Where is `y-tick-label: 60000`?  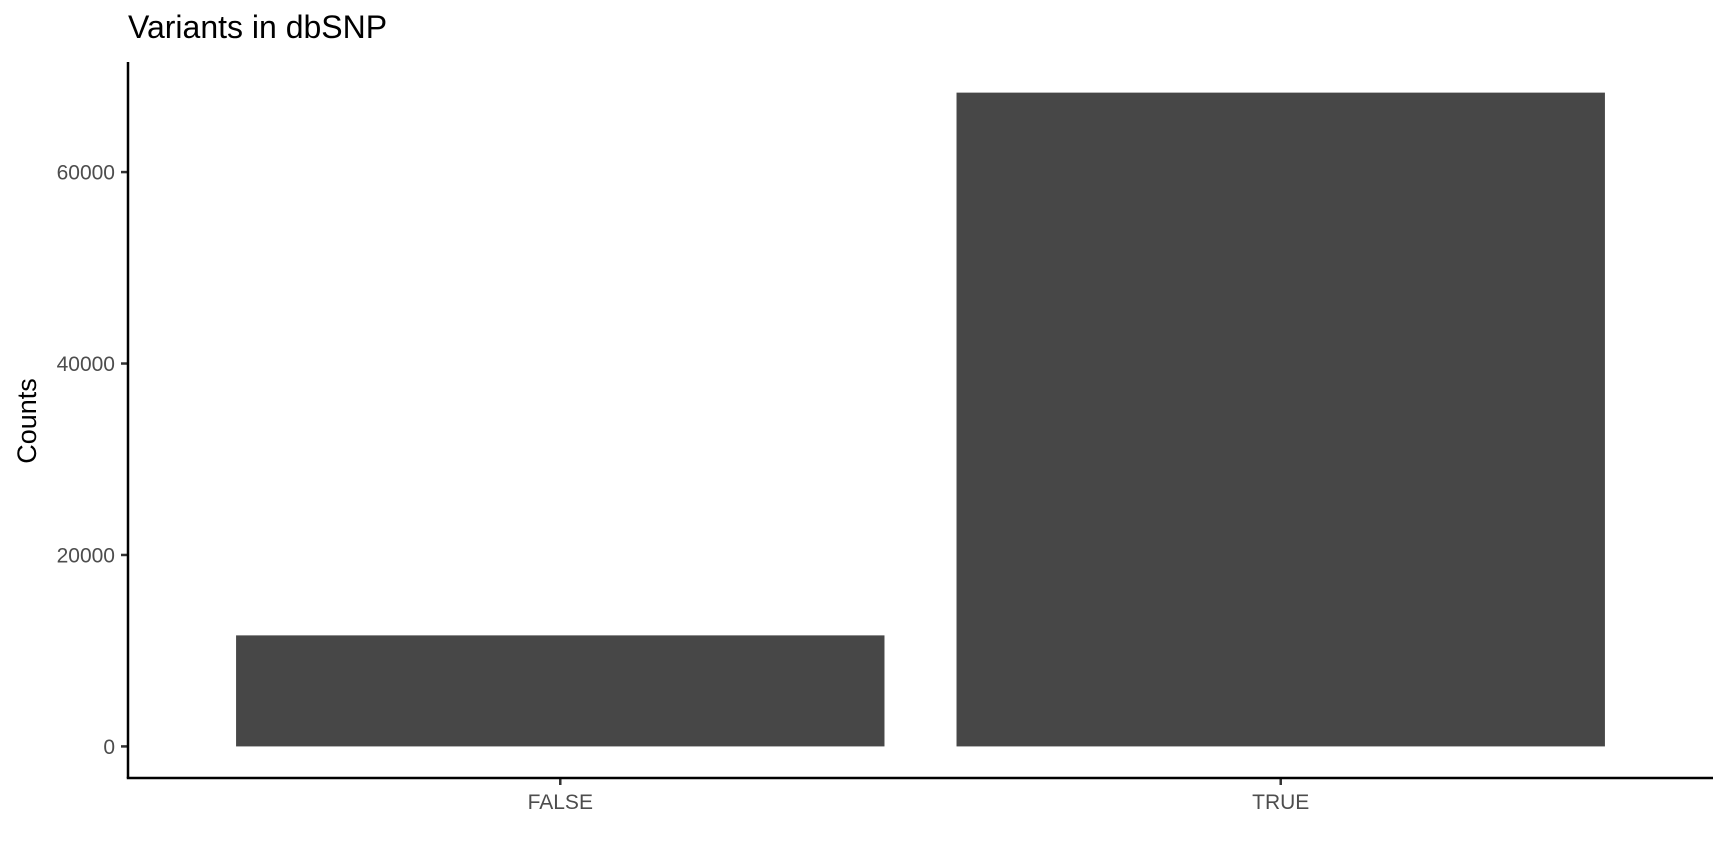
y-tick-label: 60000 is located at coordinates (86, 173).